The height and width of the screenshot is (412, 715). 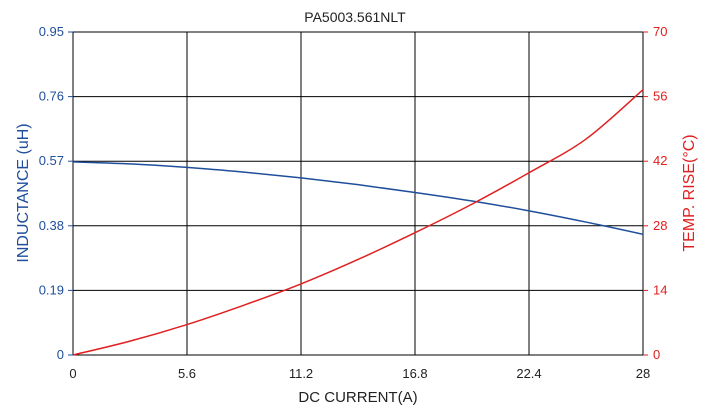 I want to click on right-y-tick-label: 0, so click(x=656, y=354).